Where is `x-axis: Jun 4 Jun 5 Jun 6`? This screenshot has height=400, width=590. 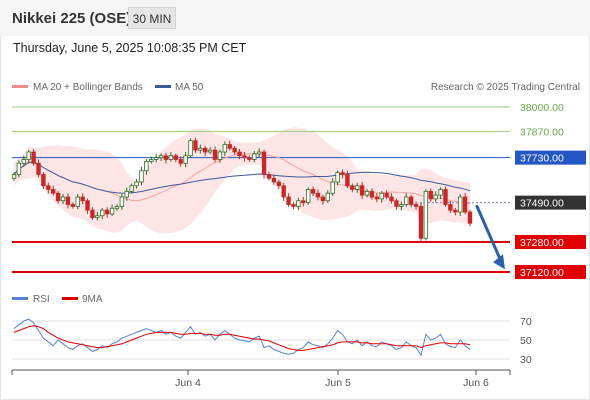
x-axis: Jun 4 Jun 5 Jun 6 is located at coordinates (261, 379).